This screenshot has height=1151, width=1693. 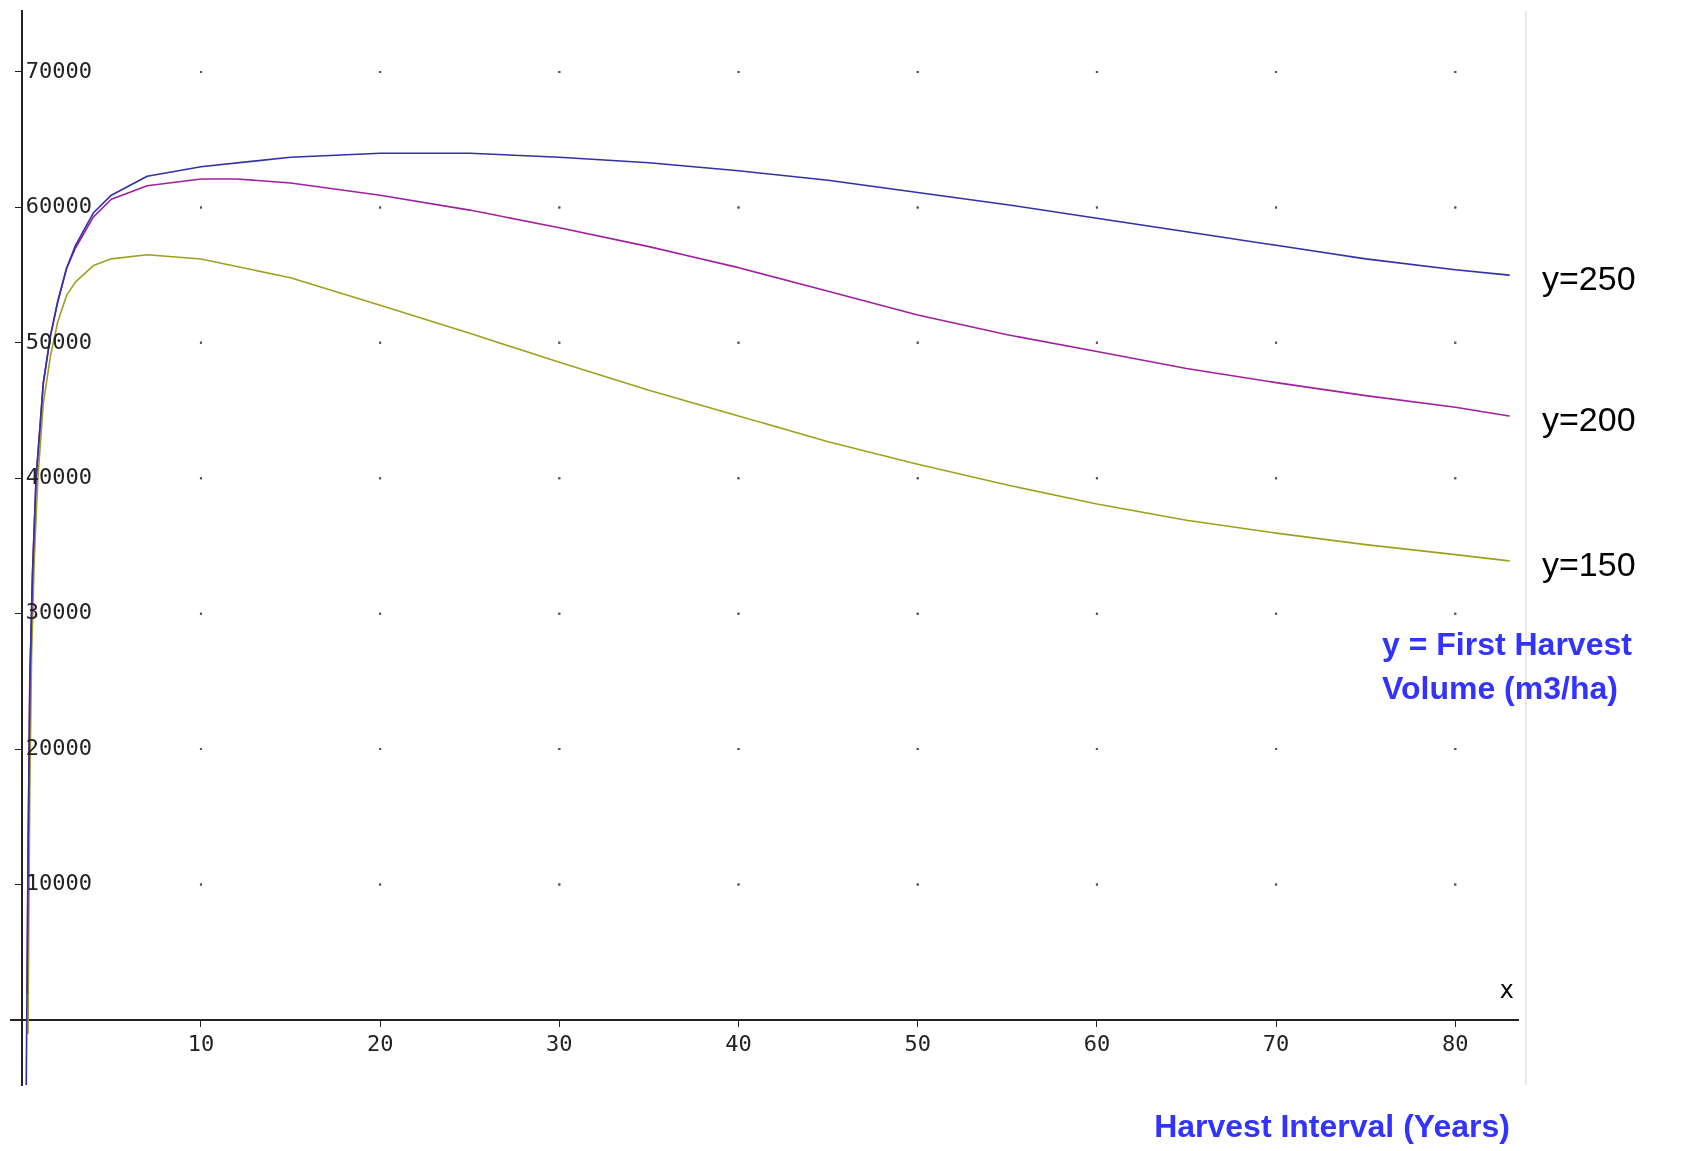 I want to click on series-label: y=200, so click(x=1589, y=419).